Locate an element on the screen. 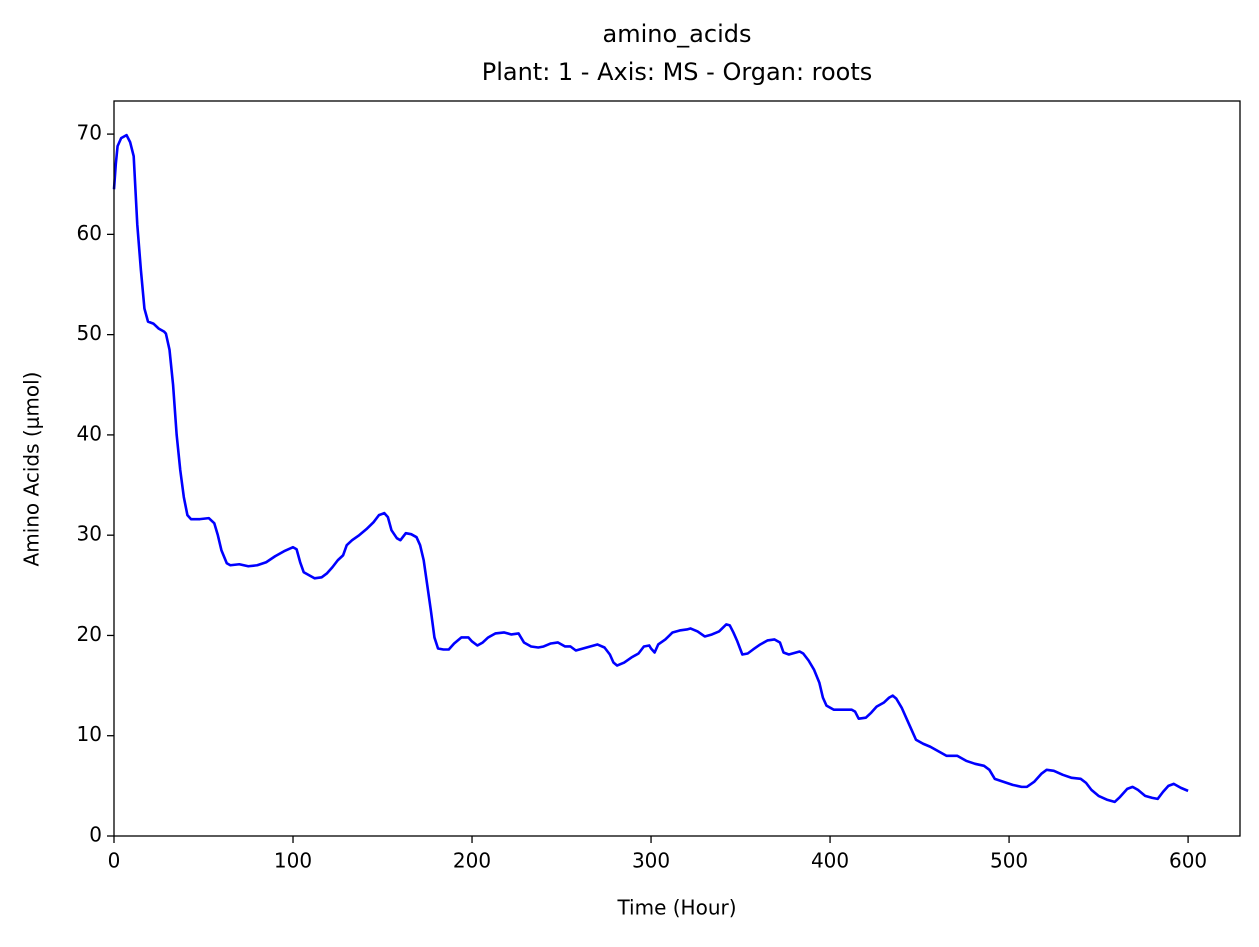 This screenshot has height=947, width=1259. x-tick-label: 500 is located at coordinates (1009, 861).